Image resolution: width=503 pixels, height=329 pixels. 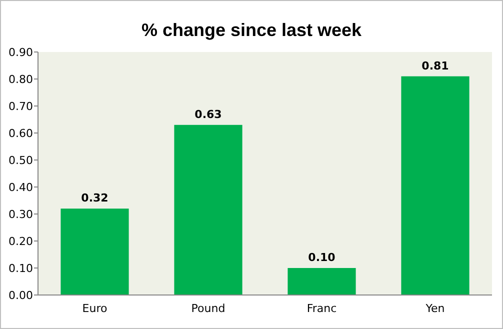 I want to click on x-tick-label: Pound, so click(x=208, y=308).